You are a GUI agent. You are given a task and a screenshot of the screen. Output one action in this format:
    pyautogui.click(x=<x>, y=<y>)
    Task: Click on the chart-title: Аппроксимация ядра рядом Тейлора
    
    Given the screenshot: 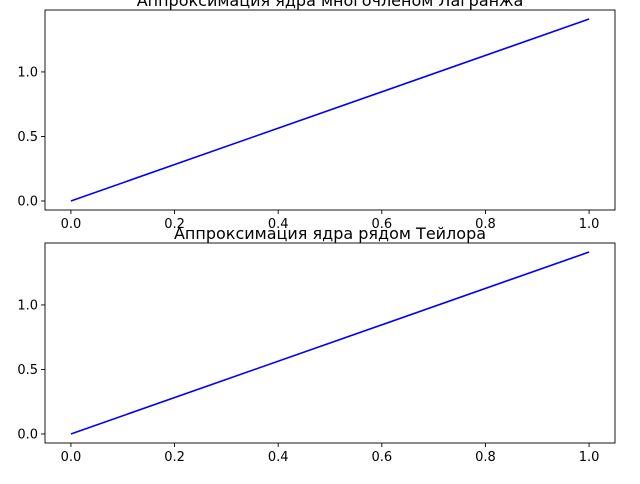 What is the action you would take?
    pyautogui.click(x=330, y=233)
    